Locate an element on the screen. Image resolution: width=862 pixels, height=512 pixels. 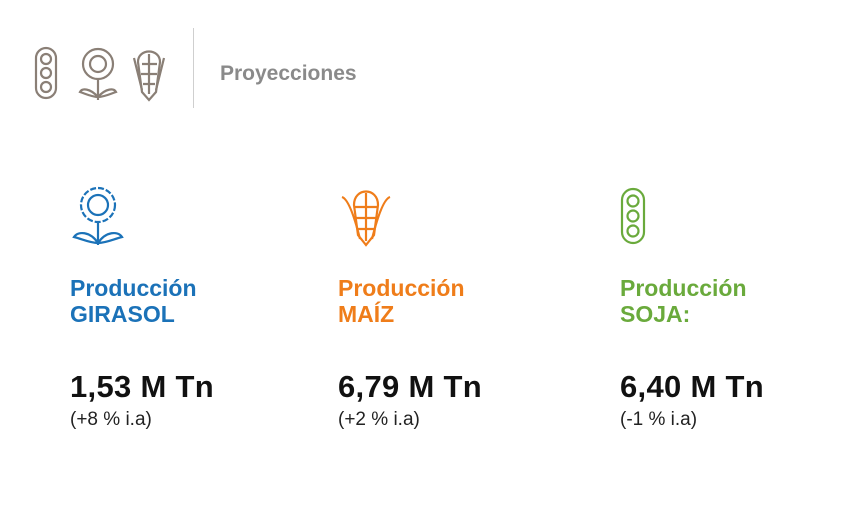
card: Producción SOJA: 6,40 M Tn (-1 % i.a) is located at coordinates (740, 308).